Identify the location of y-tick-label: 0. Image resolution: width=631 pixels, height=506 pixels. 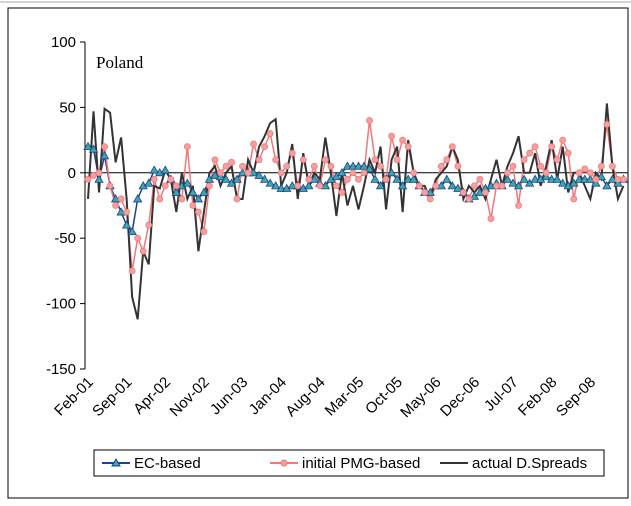
(72, 173).